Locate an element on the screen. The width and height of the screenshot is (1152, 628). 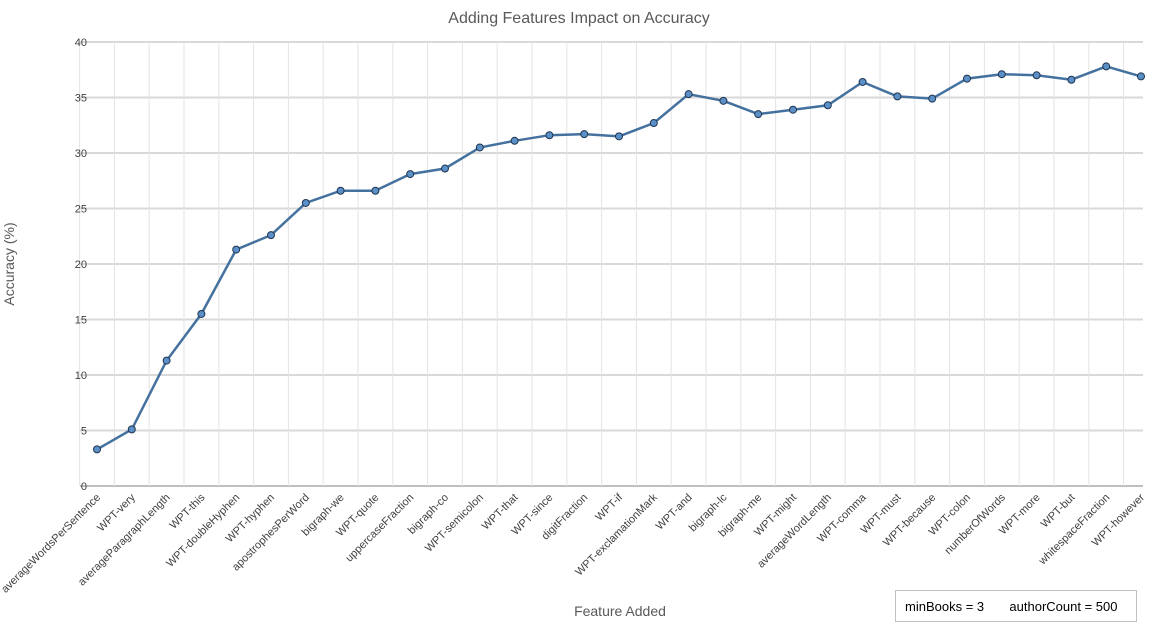
y-tick-label: 10 is located at coordinates (81, 376).